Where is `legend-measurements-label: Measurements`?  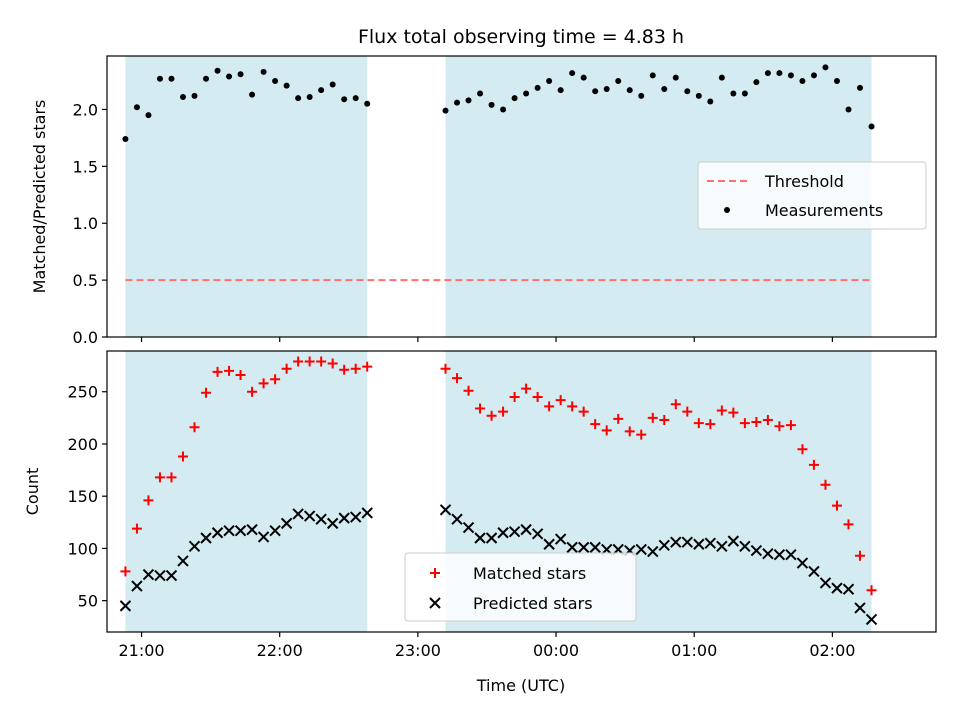 legend-measurements-label: Measurements is located at coordinates (824, 210).